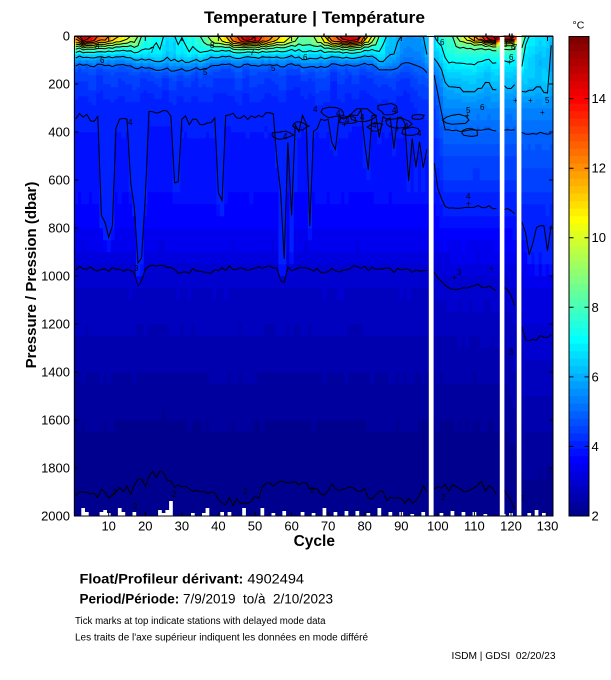 This screenshot has height=680, width=611. I want to click on svg-text: 40, so click(218, 526).